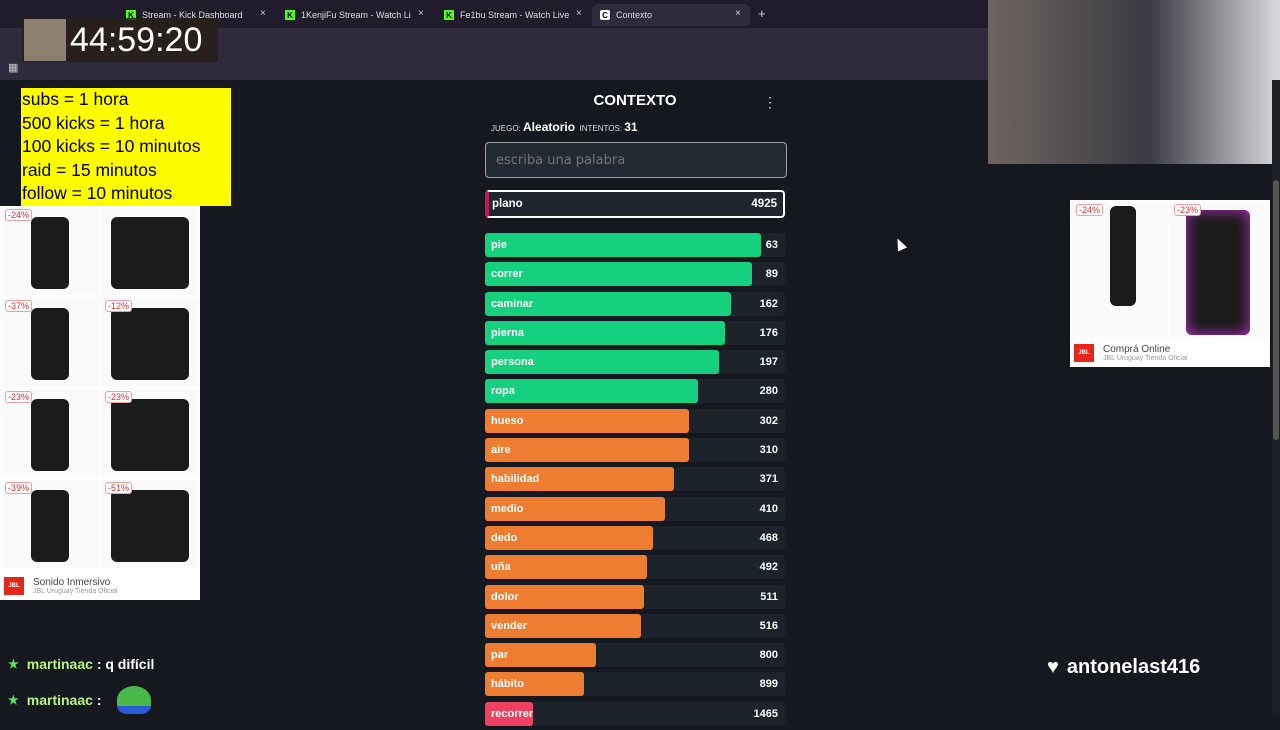 This screenshot has height=730, width=1280. I want to click on page-title: CONTEXTO, so click(635, 100).